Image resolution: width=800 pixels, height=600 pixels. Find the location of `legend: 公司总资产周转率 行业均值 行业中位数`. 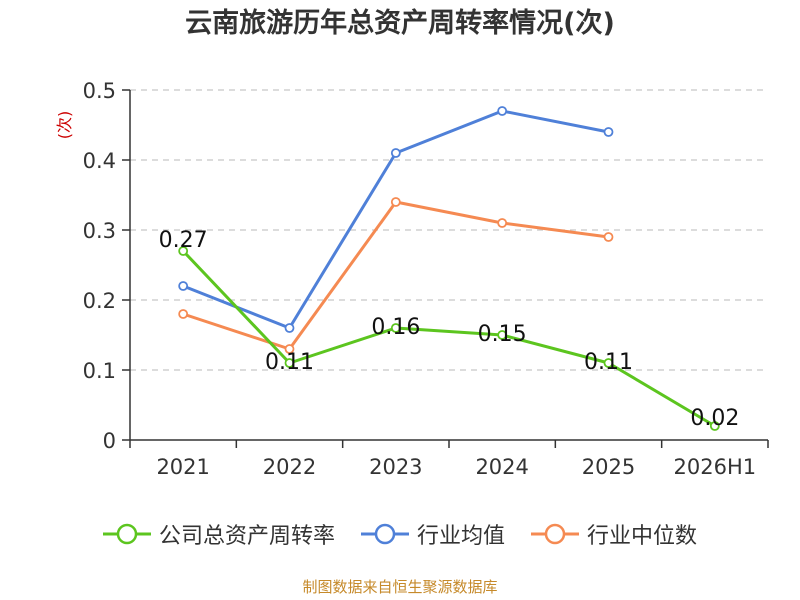

legend: 公司总资产周转率 行业均值 行业中位数 is located at coordinates (400, 534).